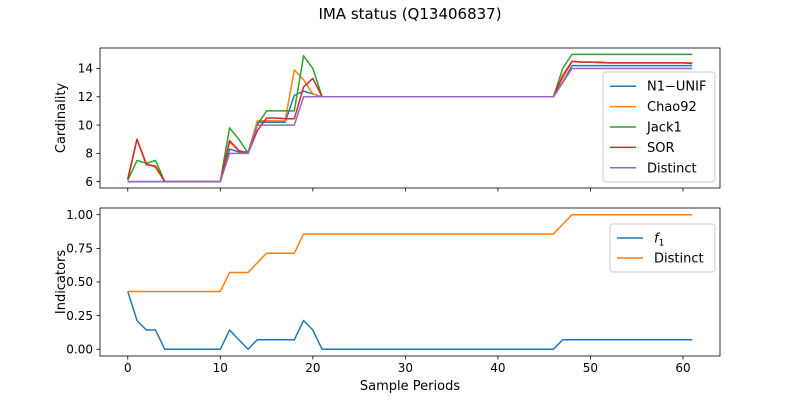  I want to click on legend: N1−UNIF Chao92 Jack1 SOR Distinct, so click(659, 127).